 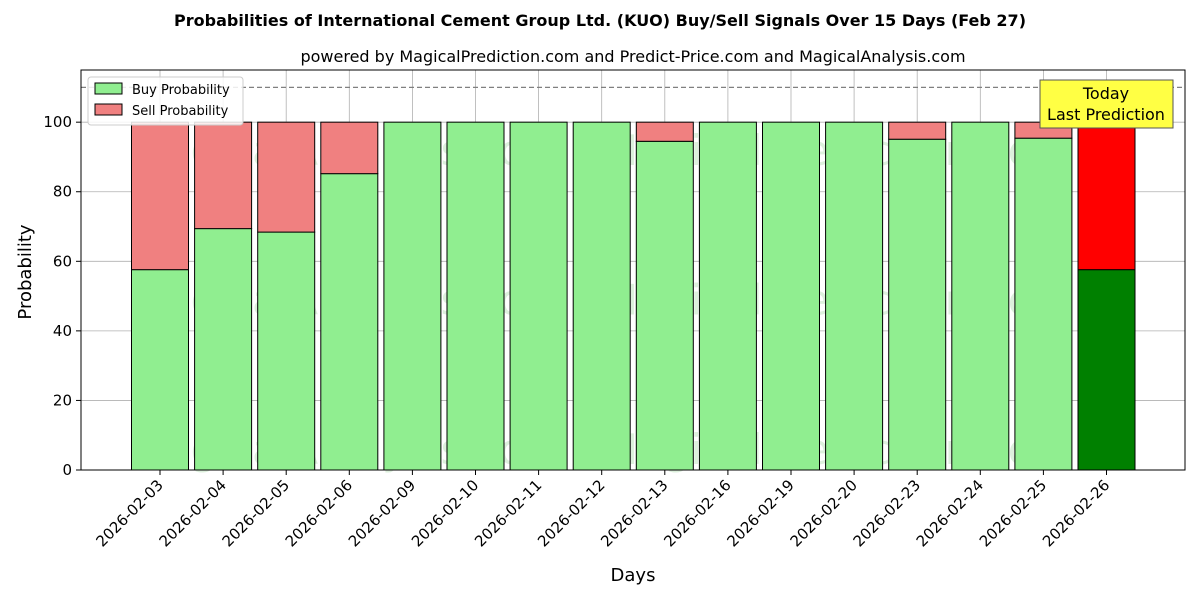 What do you see at coordinates (1105, 93) in the screenshot?
I see `annotation-line1: Today` at bounding box center [1105, 93].